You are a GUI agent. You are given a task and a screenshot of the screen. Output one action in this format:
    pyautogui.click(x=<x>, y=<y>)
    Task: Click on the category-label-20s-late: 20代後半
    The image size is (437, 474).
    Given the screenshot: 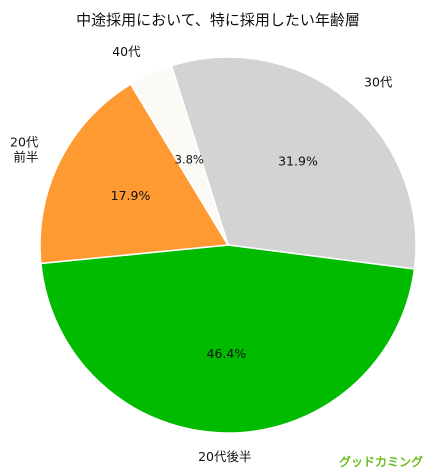 What is the action you would take?
    pyautogui.click(x=224, y=456)
    